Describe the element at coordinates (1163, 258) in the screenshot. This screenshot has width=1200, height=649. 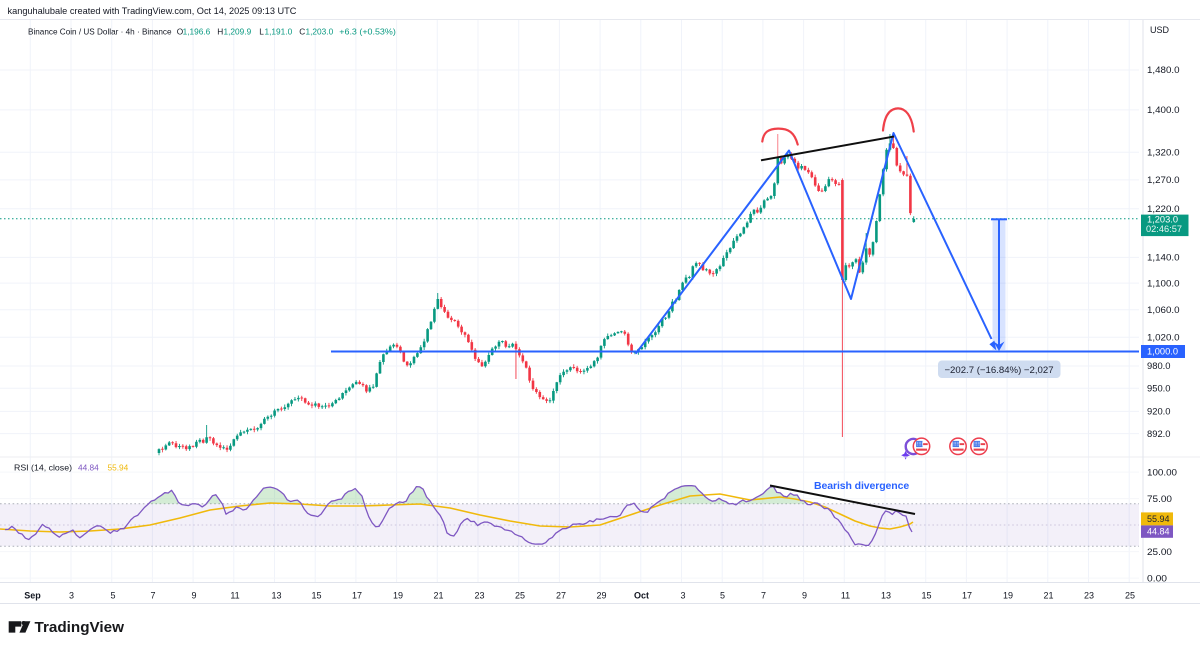
I see `svg-text: 1,140.0` at that location.